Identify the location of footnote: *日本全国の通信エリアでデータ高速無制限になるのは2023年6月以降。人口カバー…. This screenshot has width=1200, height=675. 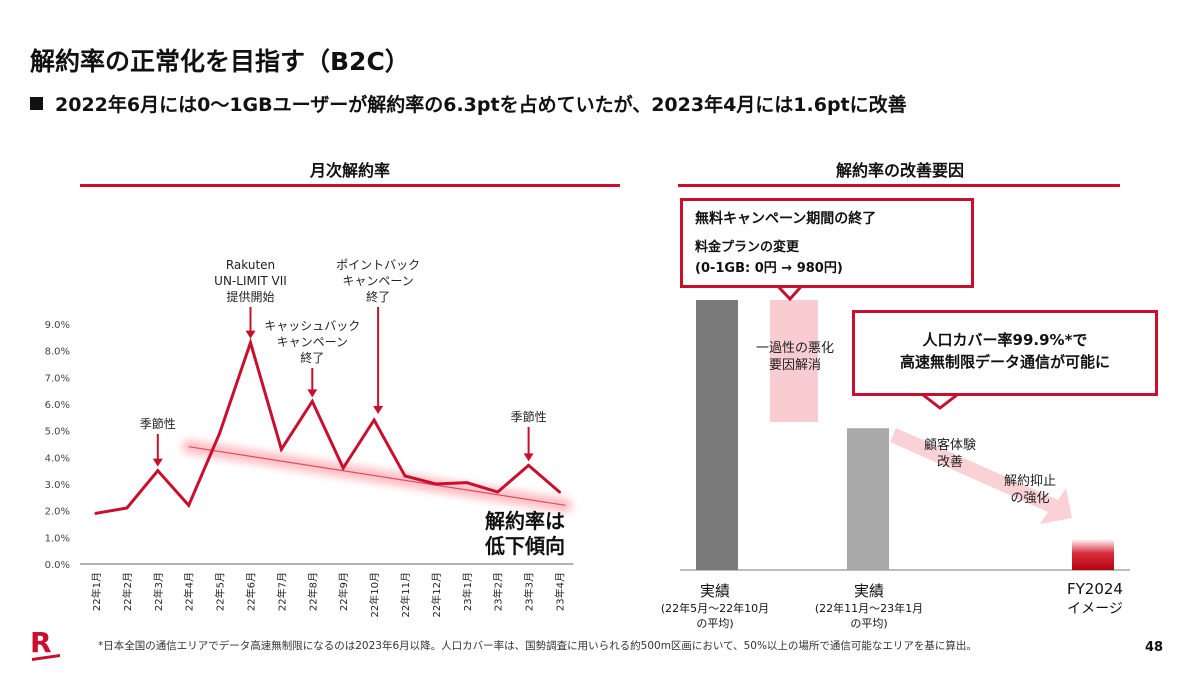
(537, 646).